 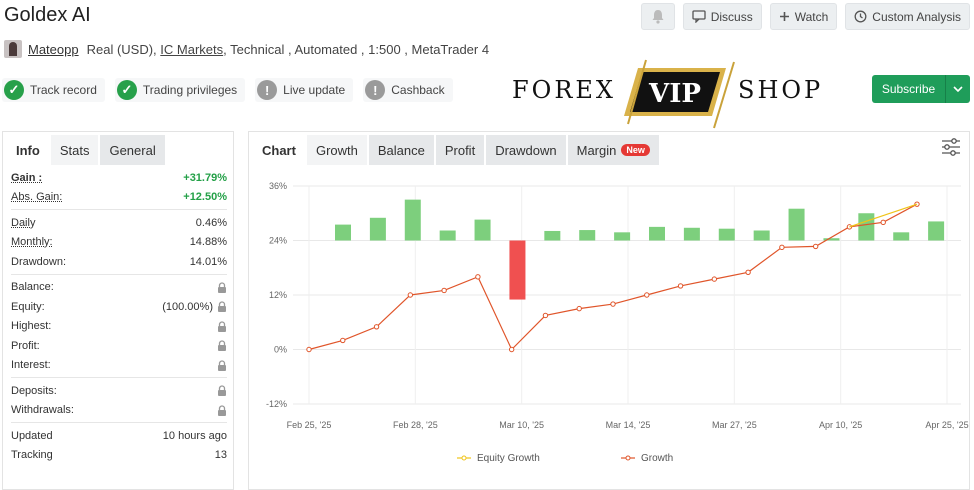 I want to click on legend-marker-equity-growth, so click(x=464, y=458).